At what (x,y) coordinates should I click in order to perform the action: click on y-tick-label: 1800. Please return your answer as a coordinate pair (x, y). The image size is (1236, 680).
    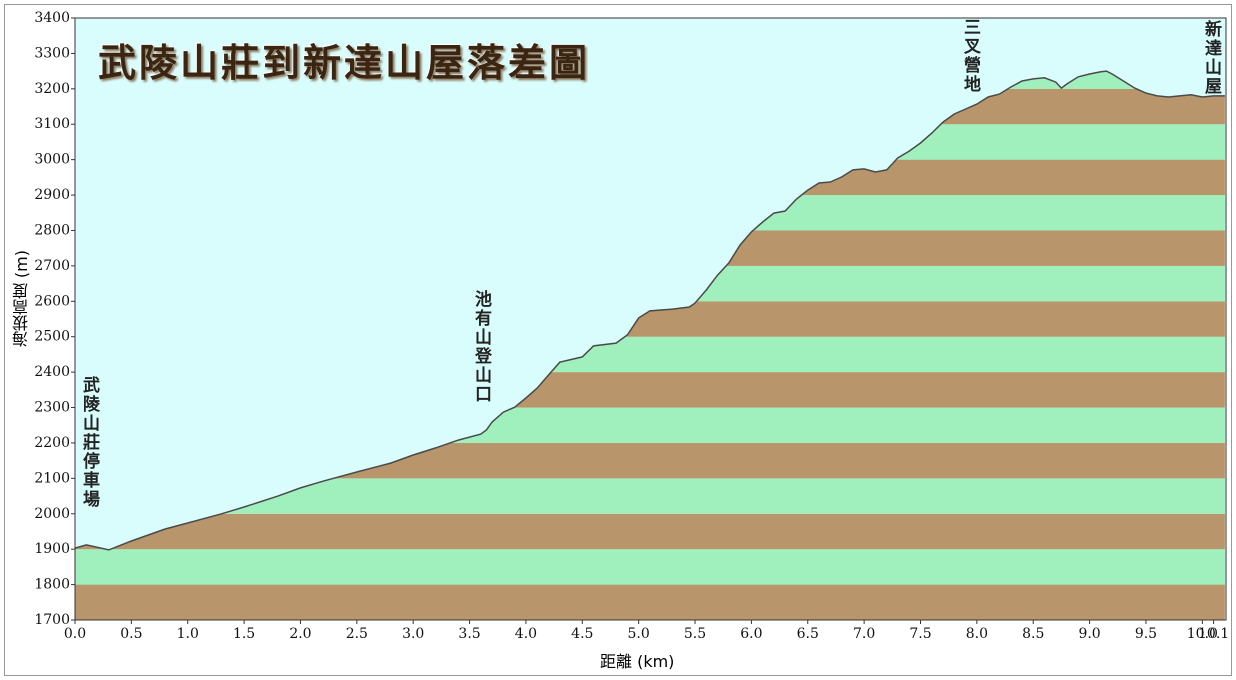
    Looking at the image, I should click on (52, 585).